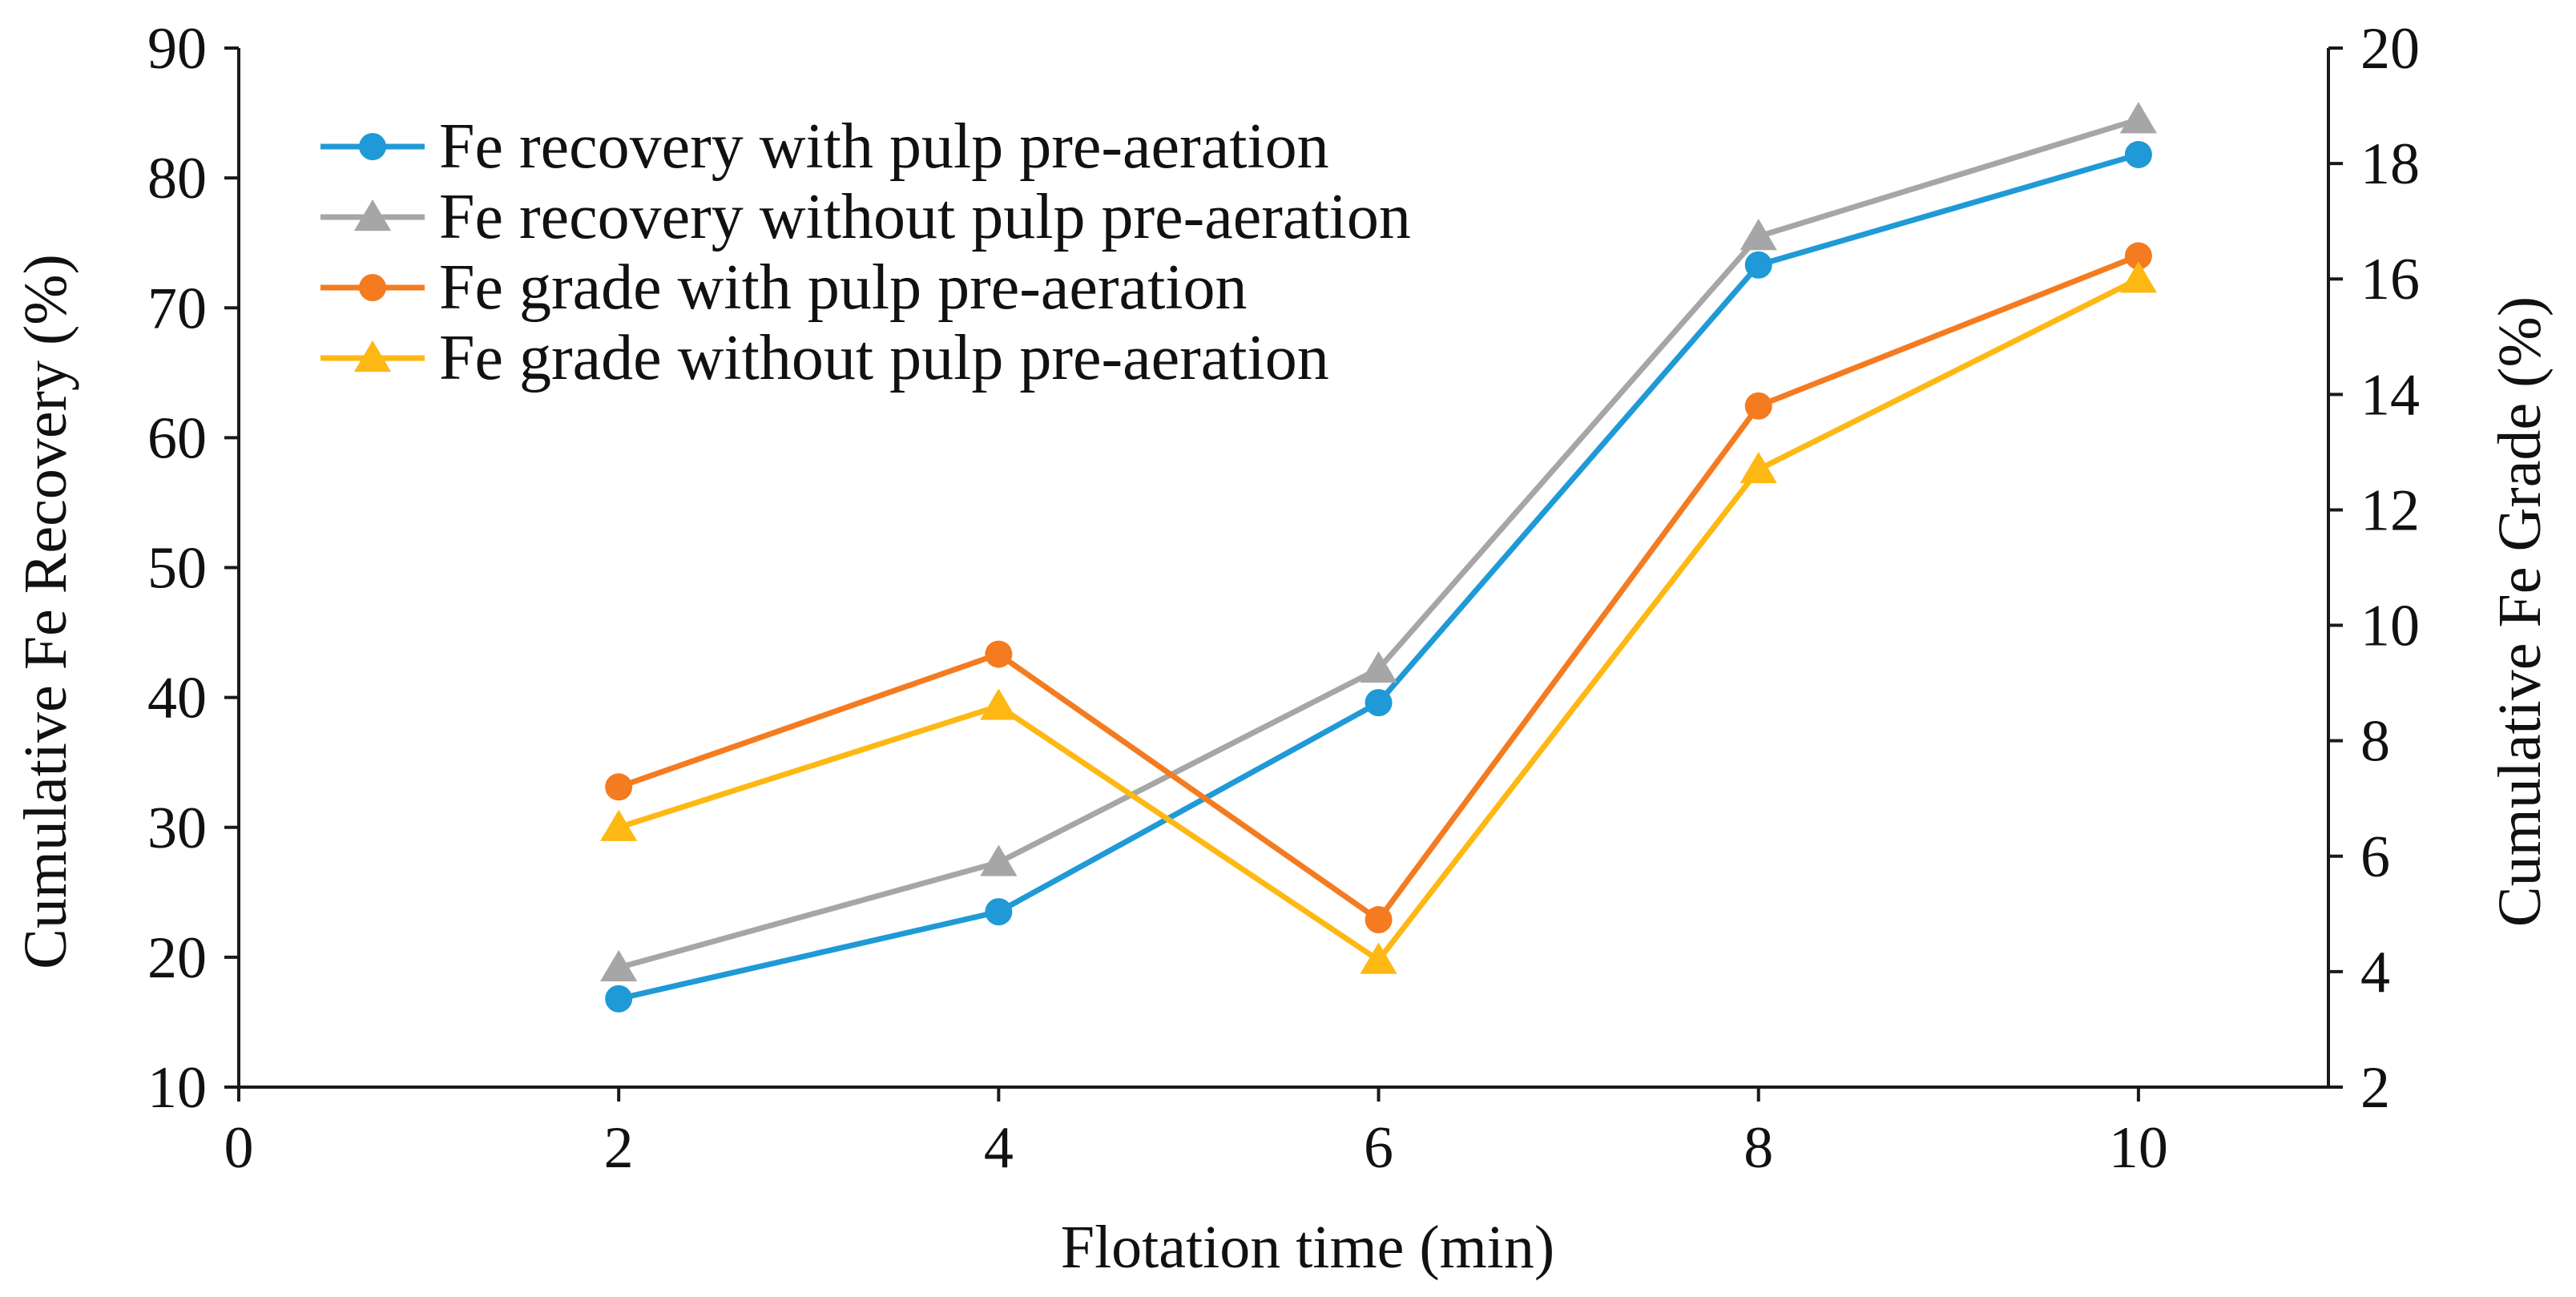  Describe the element at coordinates (177, 569) in the screenshot. I see `y-left-tick-label: 50` at that location.